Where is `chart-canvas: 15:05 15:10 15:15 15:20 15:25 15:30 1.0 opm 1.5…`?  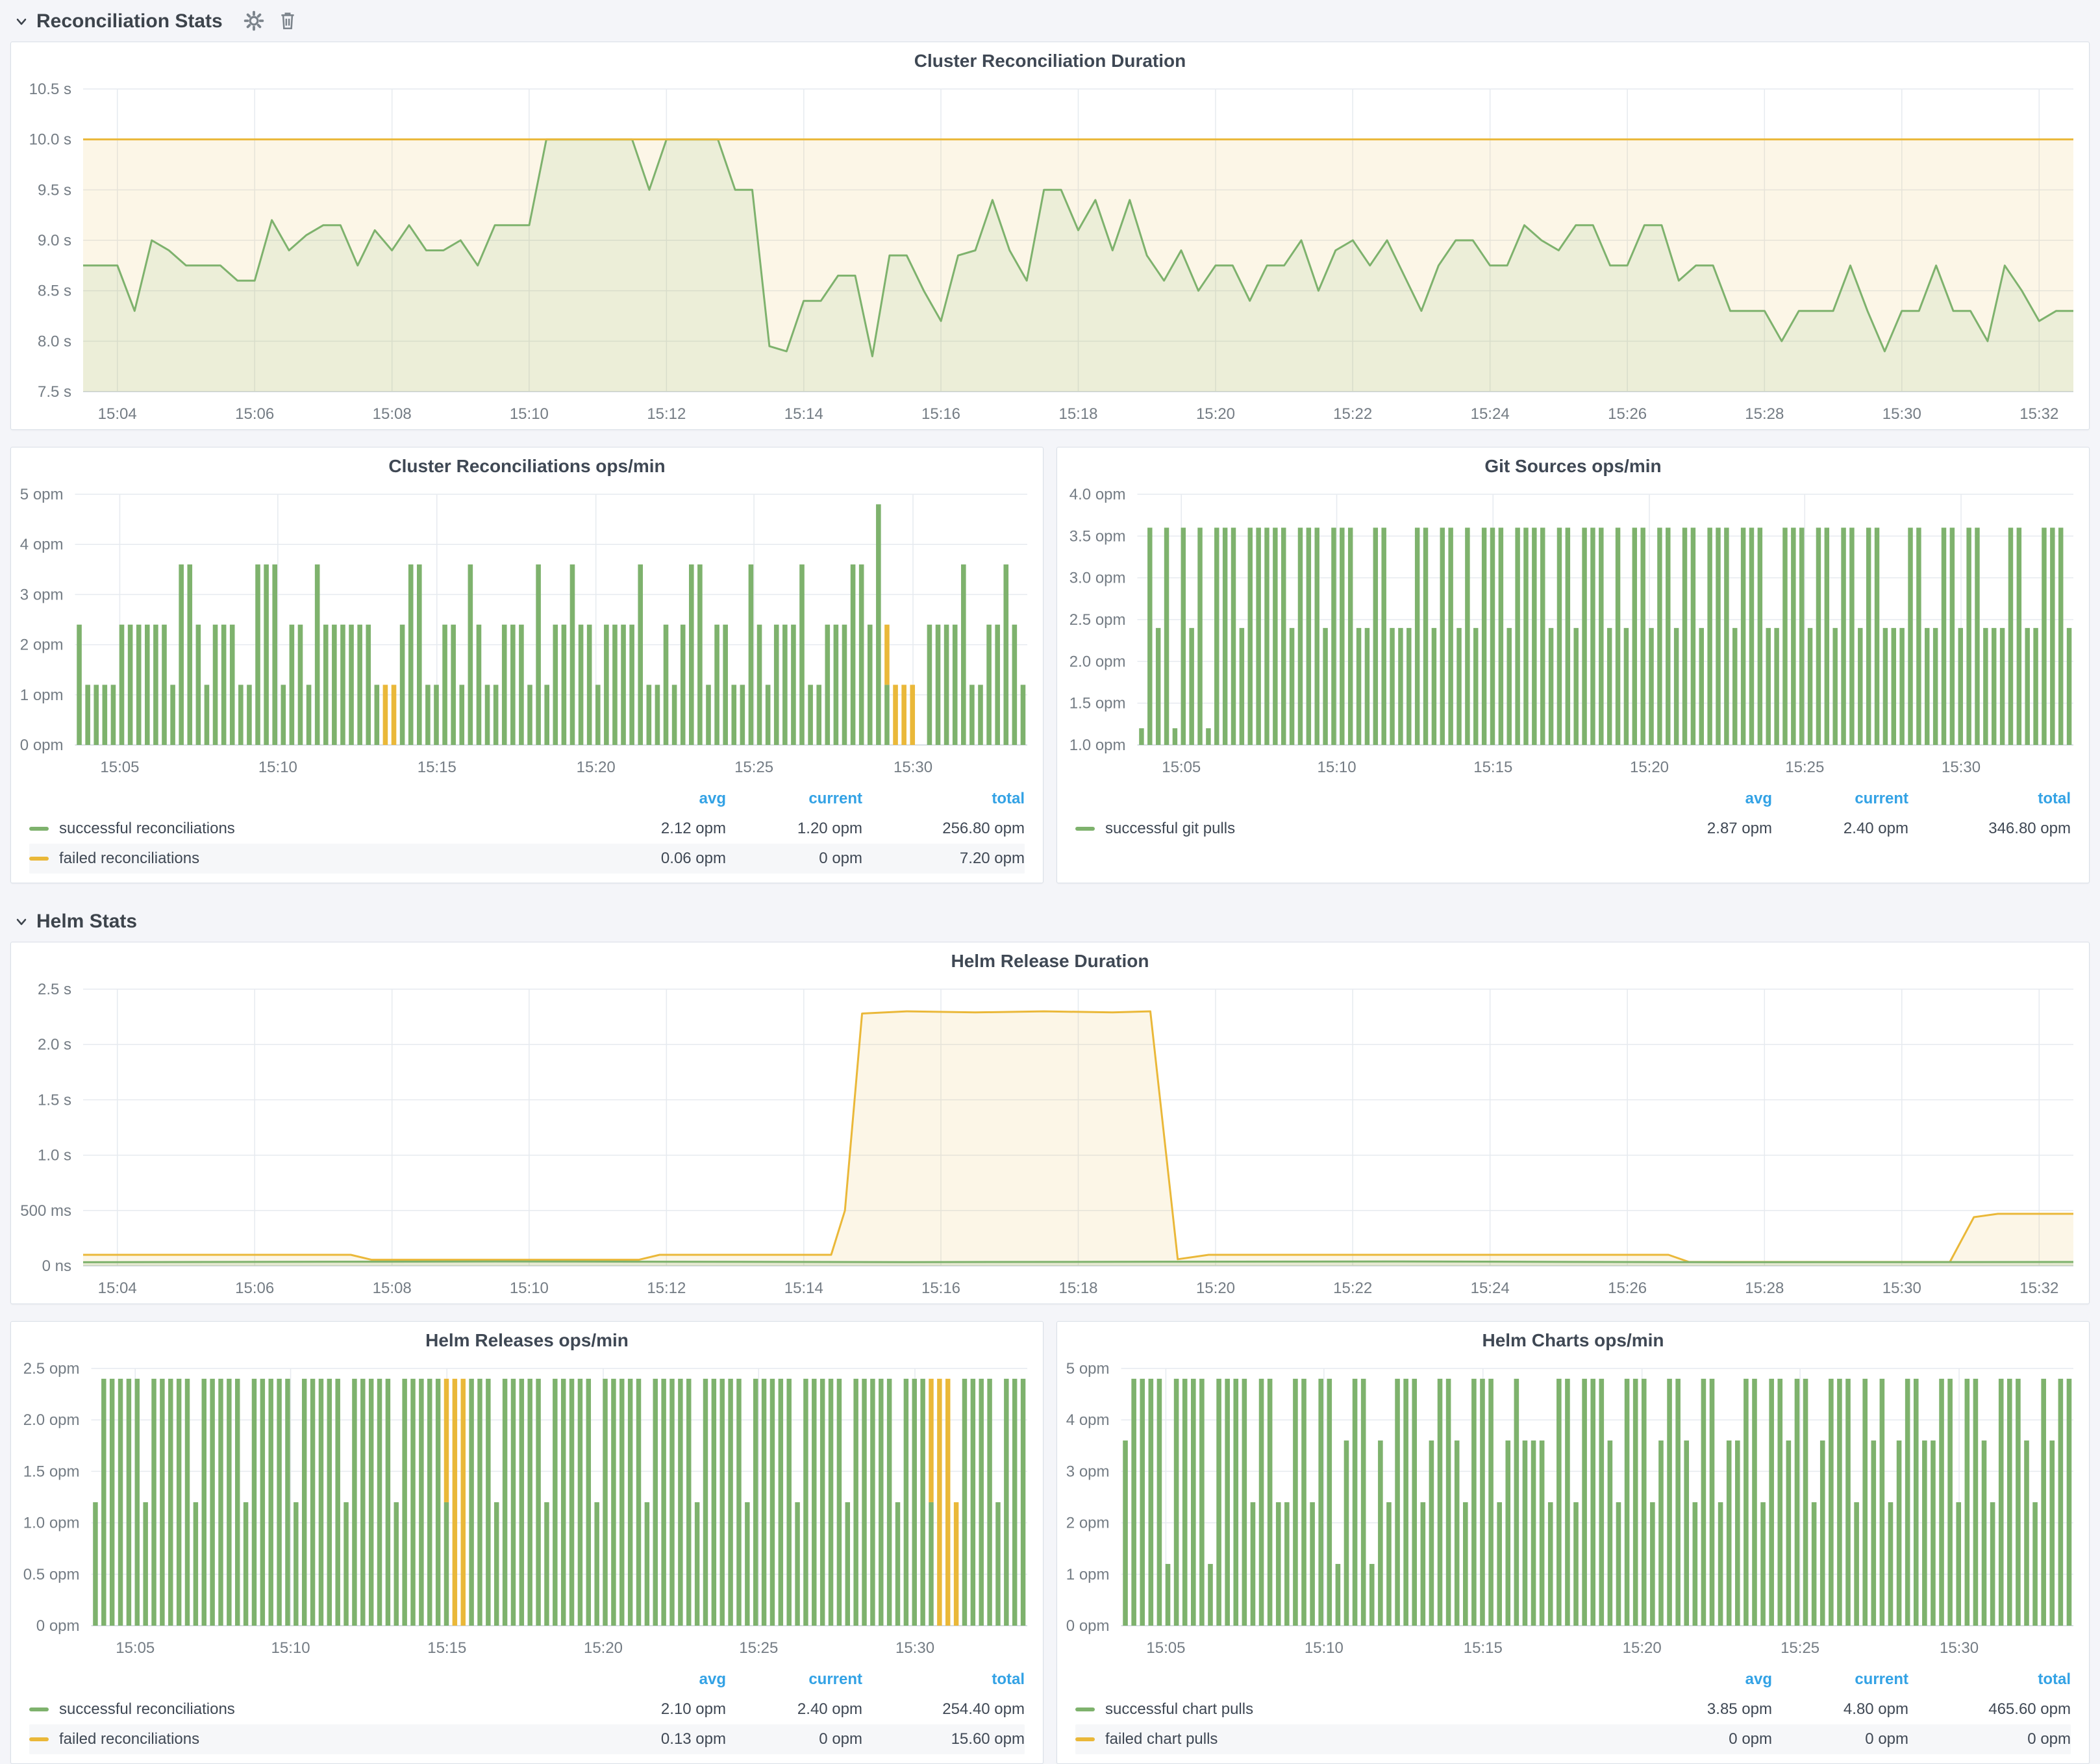
chart-canvas: 15:05 15:10 15:15 15:20 15:25 15:30 1.0 opm 1.5… is located at coordinates (1573, 633).